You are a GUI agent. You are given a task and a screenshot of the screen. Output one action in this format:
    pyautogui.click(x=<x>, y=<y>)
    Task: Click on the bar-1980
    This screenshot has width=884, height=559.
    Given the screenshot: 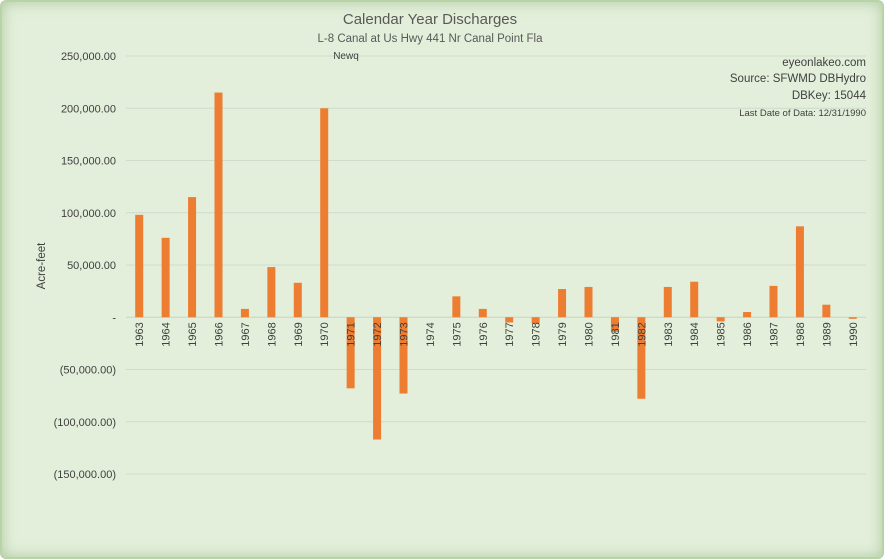 What is the action you would take?
    pyautogui.click(x=588, y=302)
    